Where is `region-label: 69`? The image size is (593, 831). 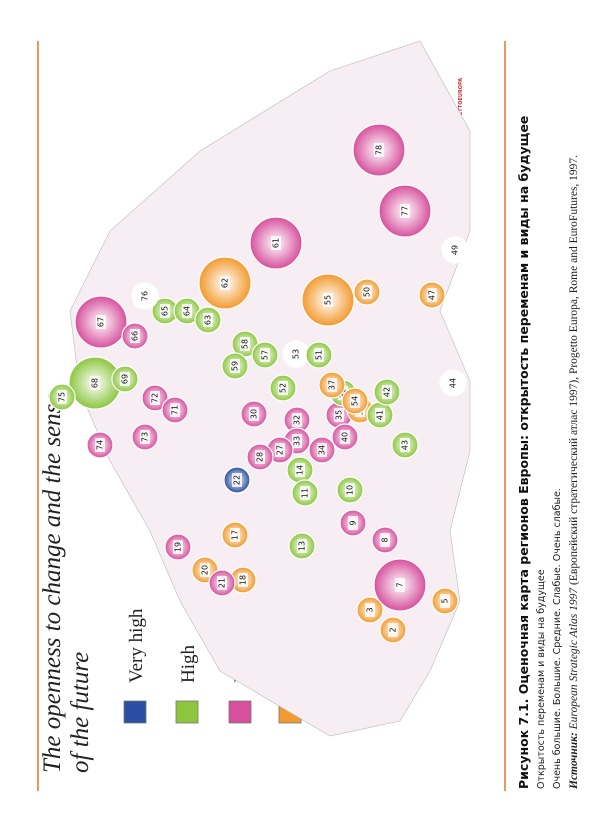
region-label: 69 is located at coordinates (125, 379).